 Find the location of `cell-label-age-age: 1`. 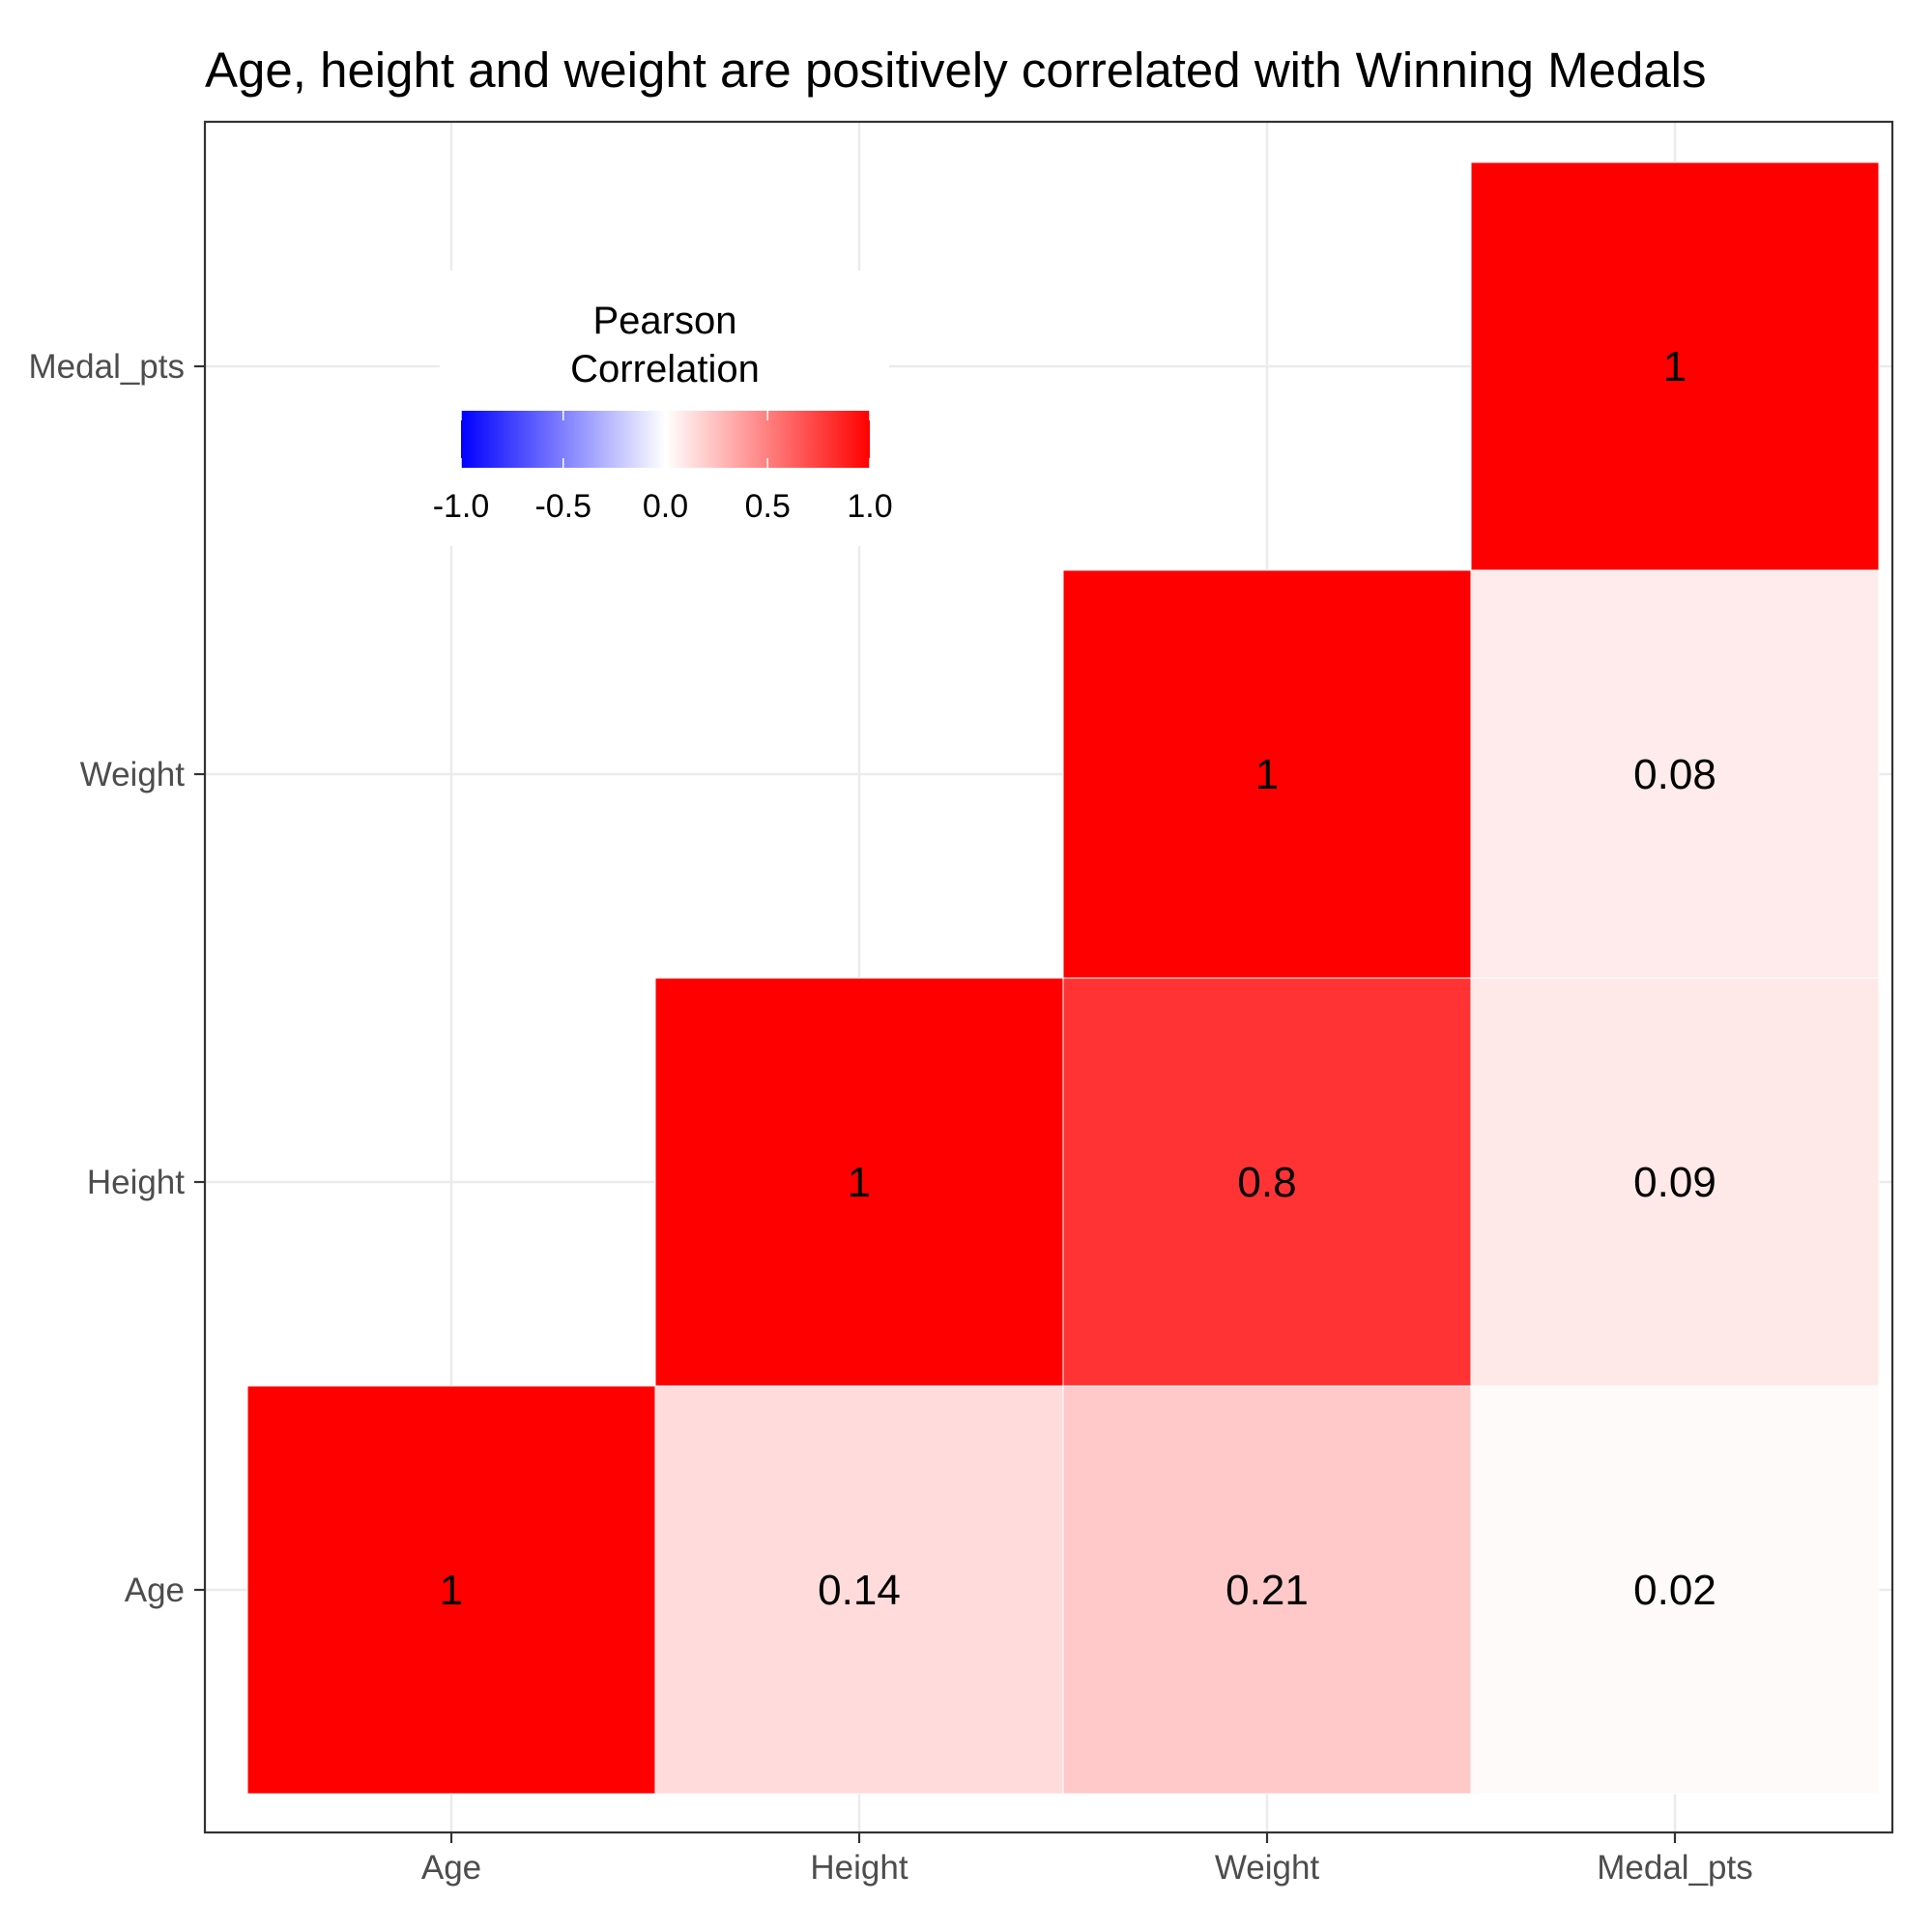

cell-label-age-age: 1 is located at coordinates (451, 1590).